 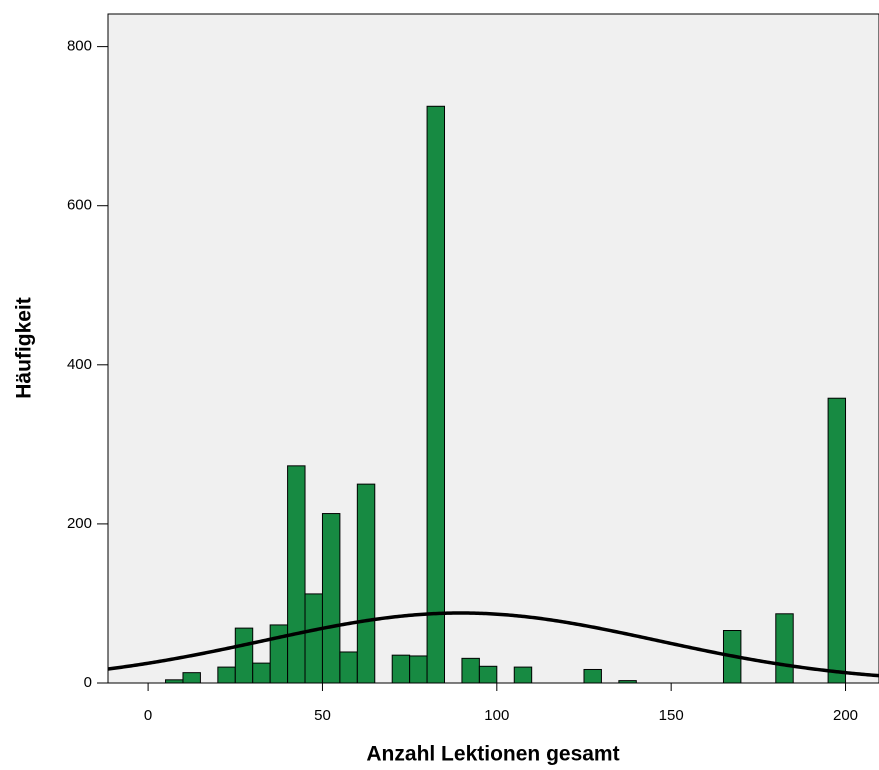 I want to click on y-tick-label: 600, so click(x=79, y=205).